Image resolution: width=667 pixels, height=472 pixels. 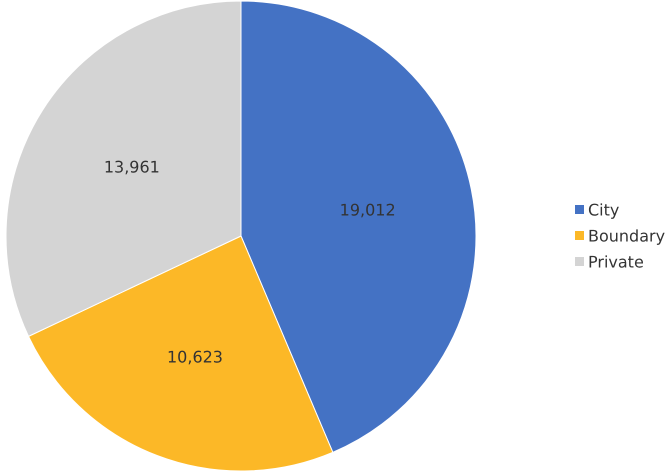 What do you see at coordinates (616, 262) in the screenshot?
I see `legend-label: Private` at bounding box center [616, 262].